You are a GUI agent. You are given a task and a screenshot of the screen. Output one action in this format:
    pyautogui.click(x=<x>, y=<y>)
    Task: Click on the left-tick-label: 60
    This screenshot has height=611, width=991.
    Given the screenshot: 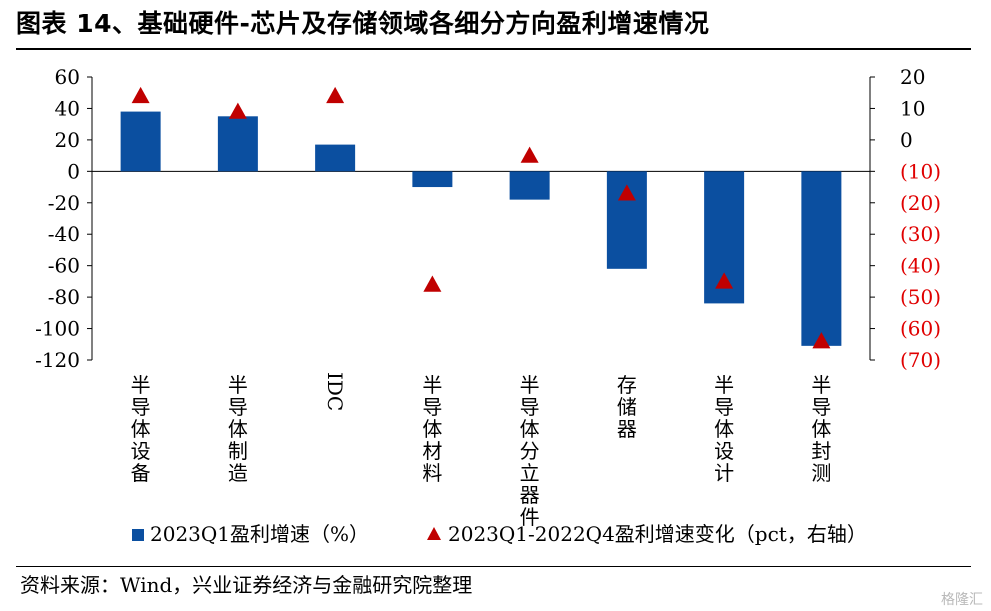 What is the action you would take?
    pyautogui.click(x=67, y=77)
    